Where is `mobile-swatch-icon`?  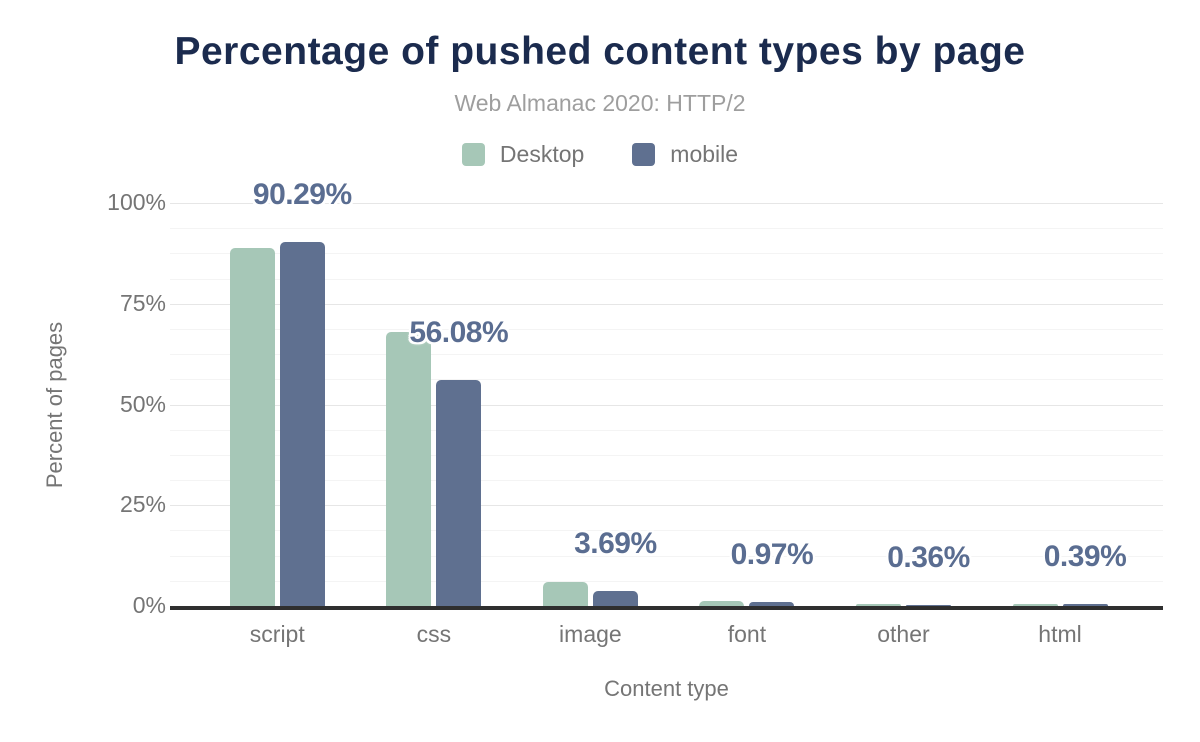
mobile-swatch-icon is located at coordinates (644, 154).